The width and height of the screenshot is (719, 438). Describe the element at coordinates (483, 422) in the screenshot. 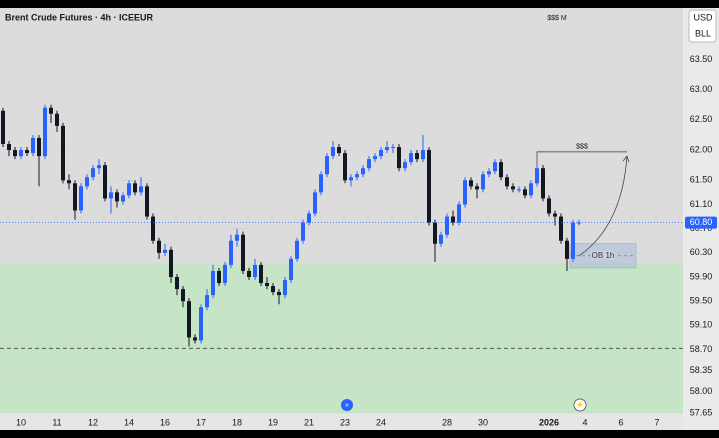

I see `x-tick-label: 30` at that location.